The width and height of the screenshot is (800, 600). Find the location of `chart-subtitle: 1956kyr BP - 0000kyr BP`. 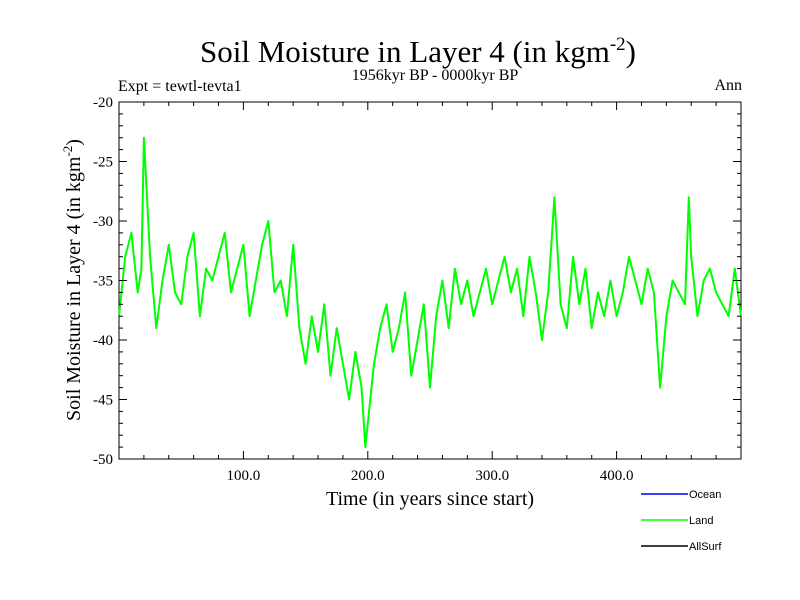

chart-subtitle: 1956kyr BP - 0000kyr BP is located at coordinates (435, 75).